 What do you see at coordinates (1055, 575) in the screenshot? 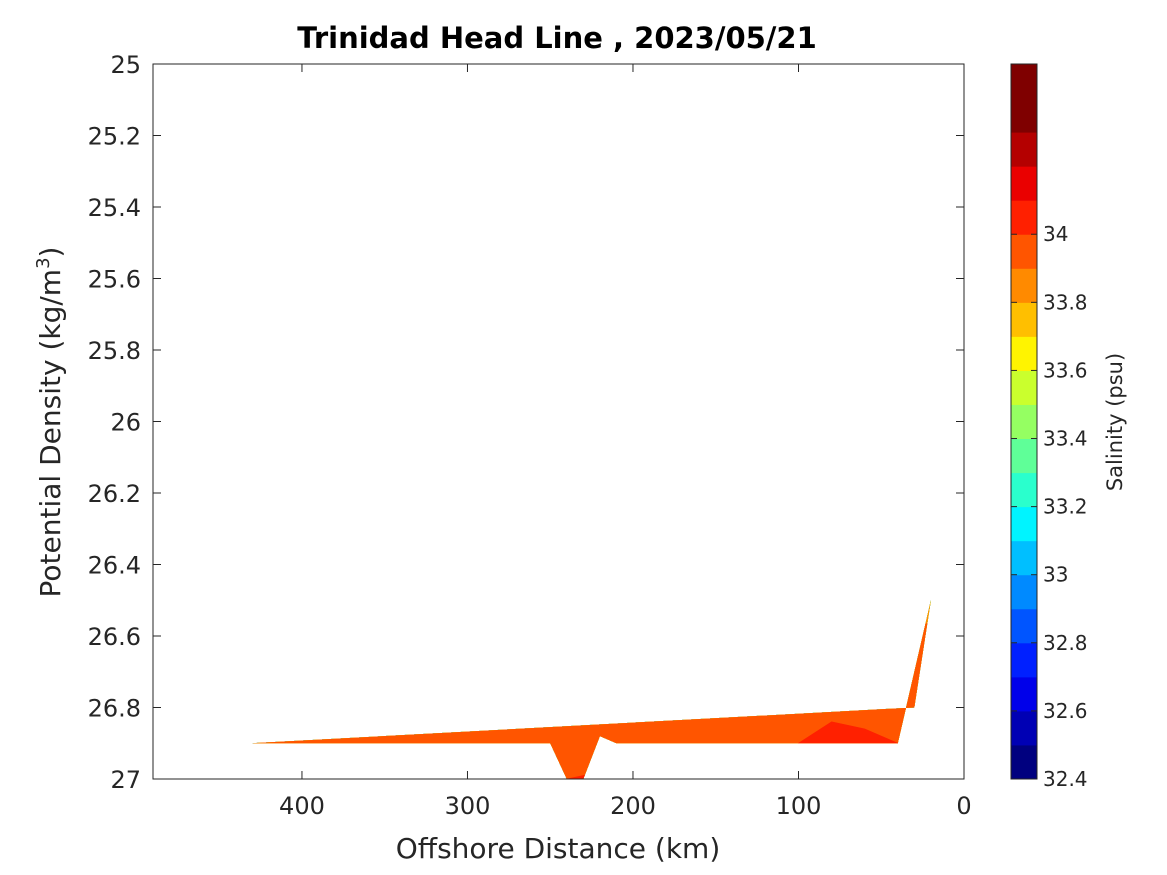
I see `colorbar-tick-label: 33` at bounding box center [1055, 575].